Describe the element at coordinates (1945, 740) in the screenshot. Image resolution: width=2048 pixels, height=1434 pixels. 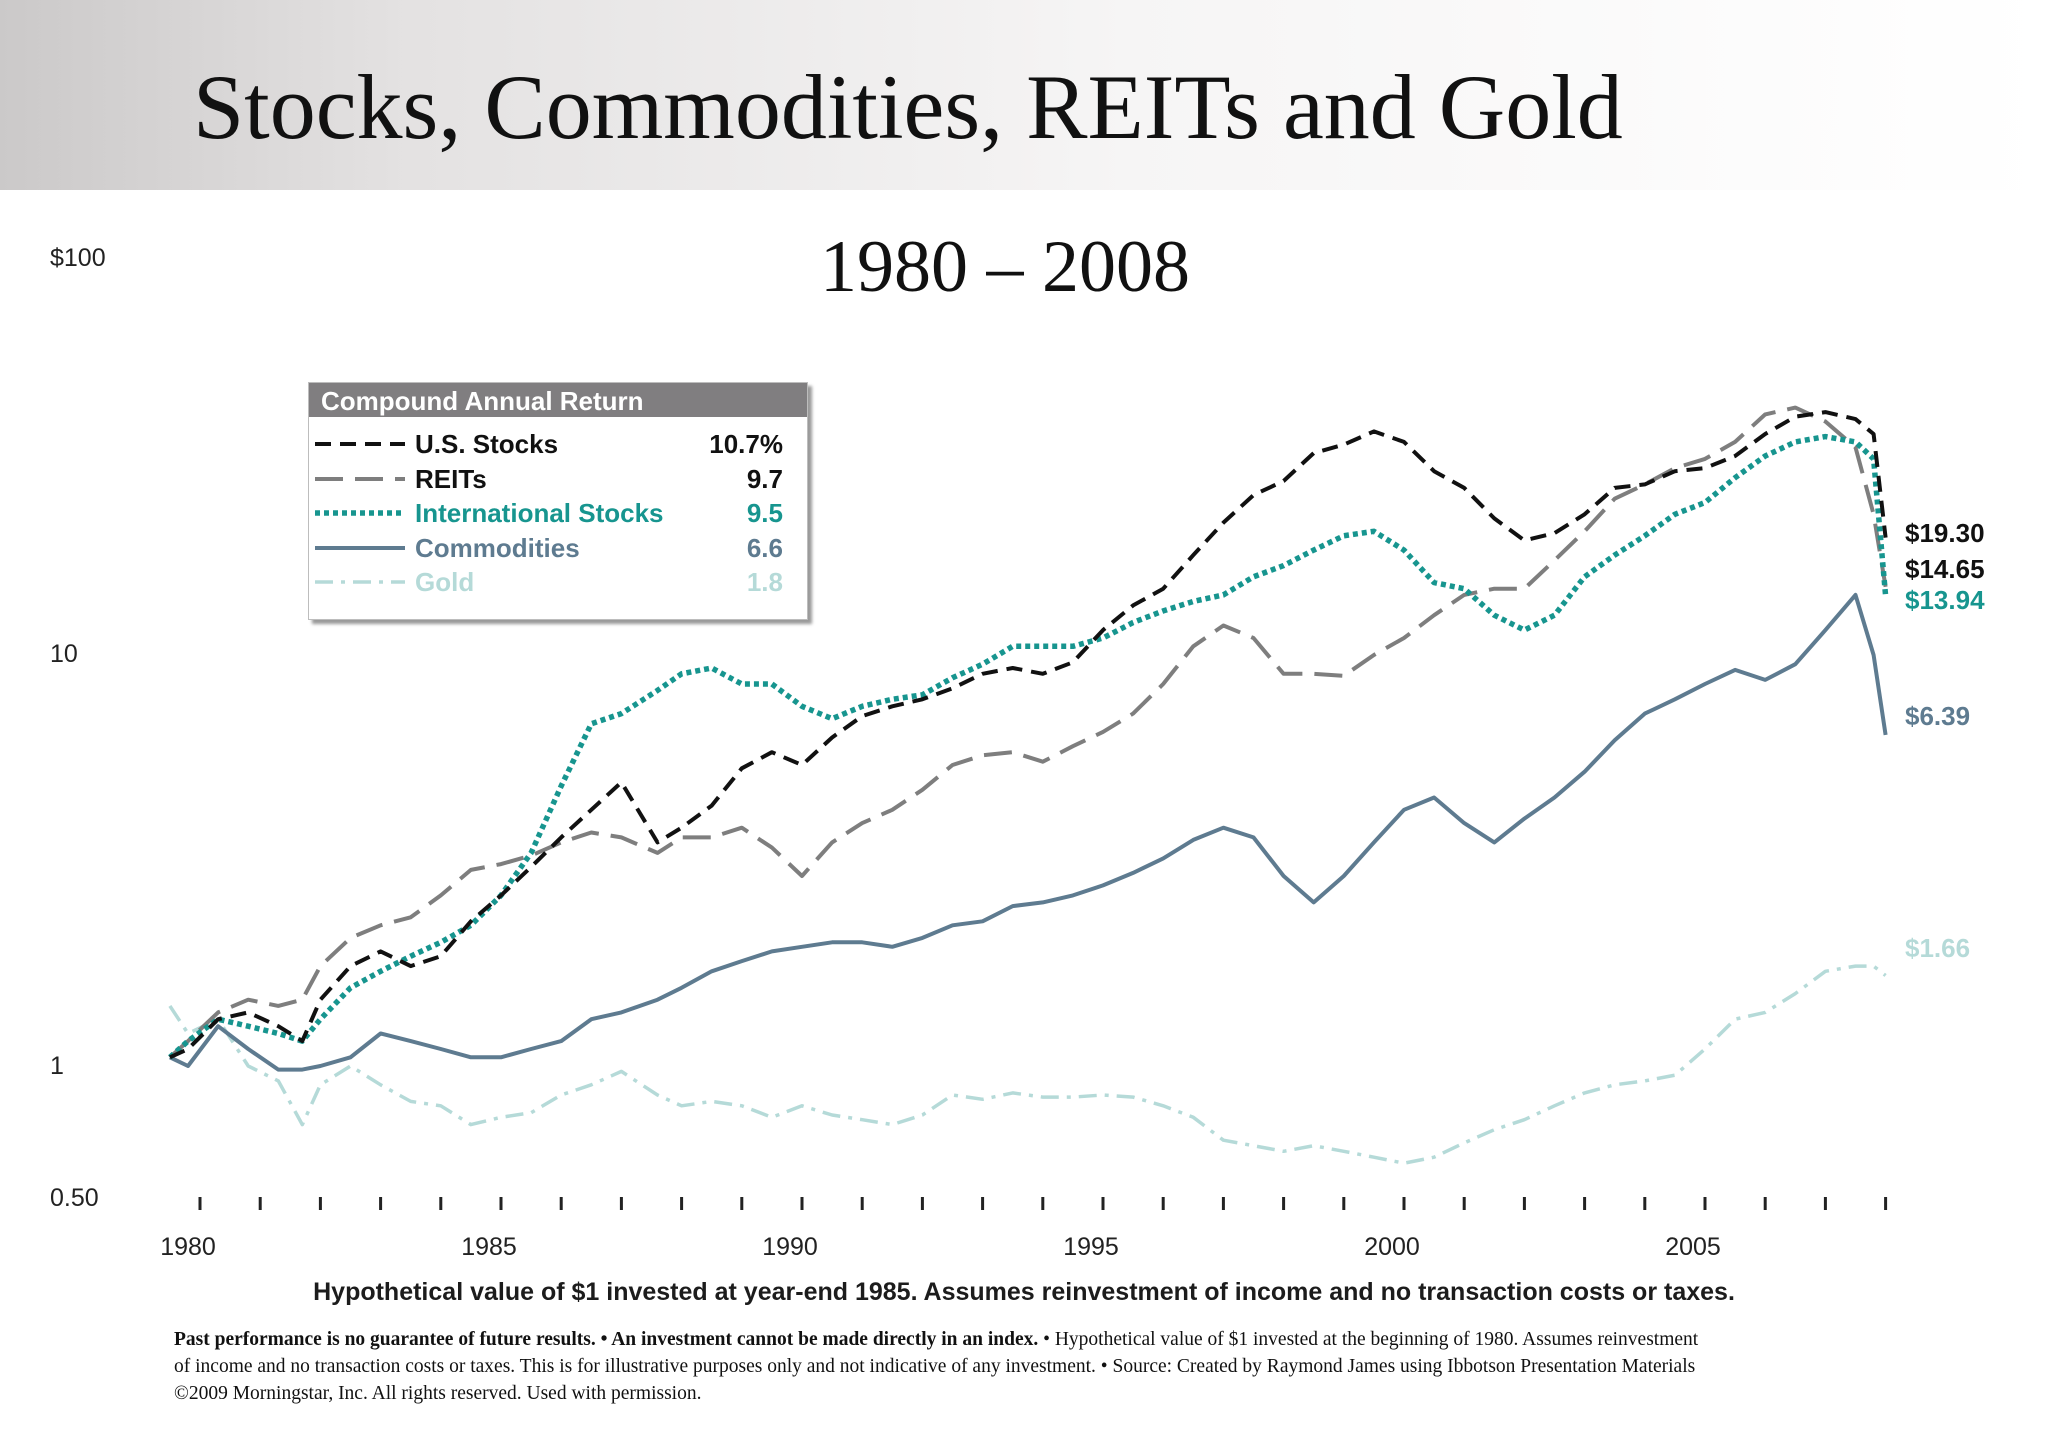
I see `end-labels: $19.30 $14.65$13.94 $6.39 $1.66` at that location.